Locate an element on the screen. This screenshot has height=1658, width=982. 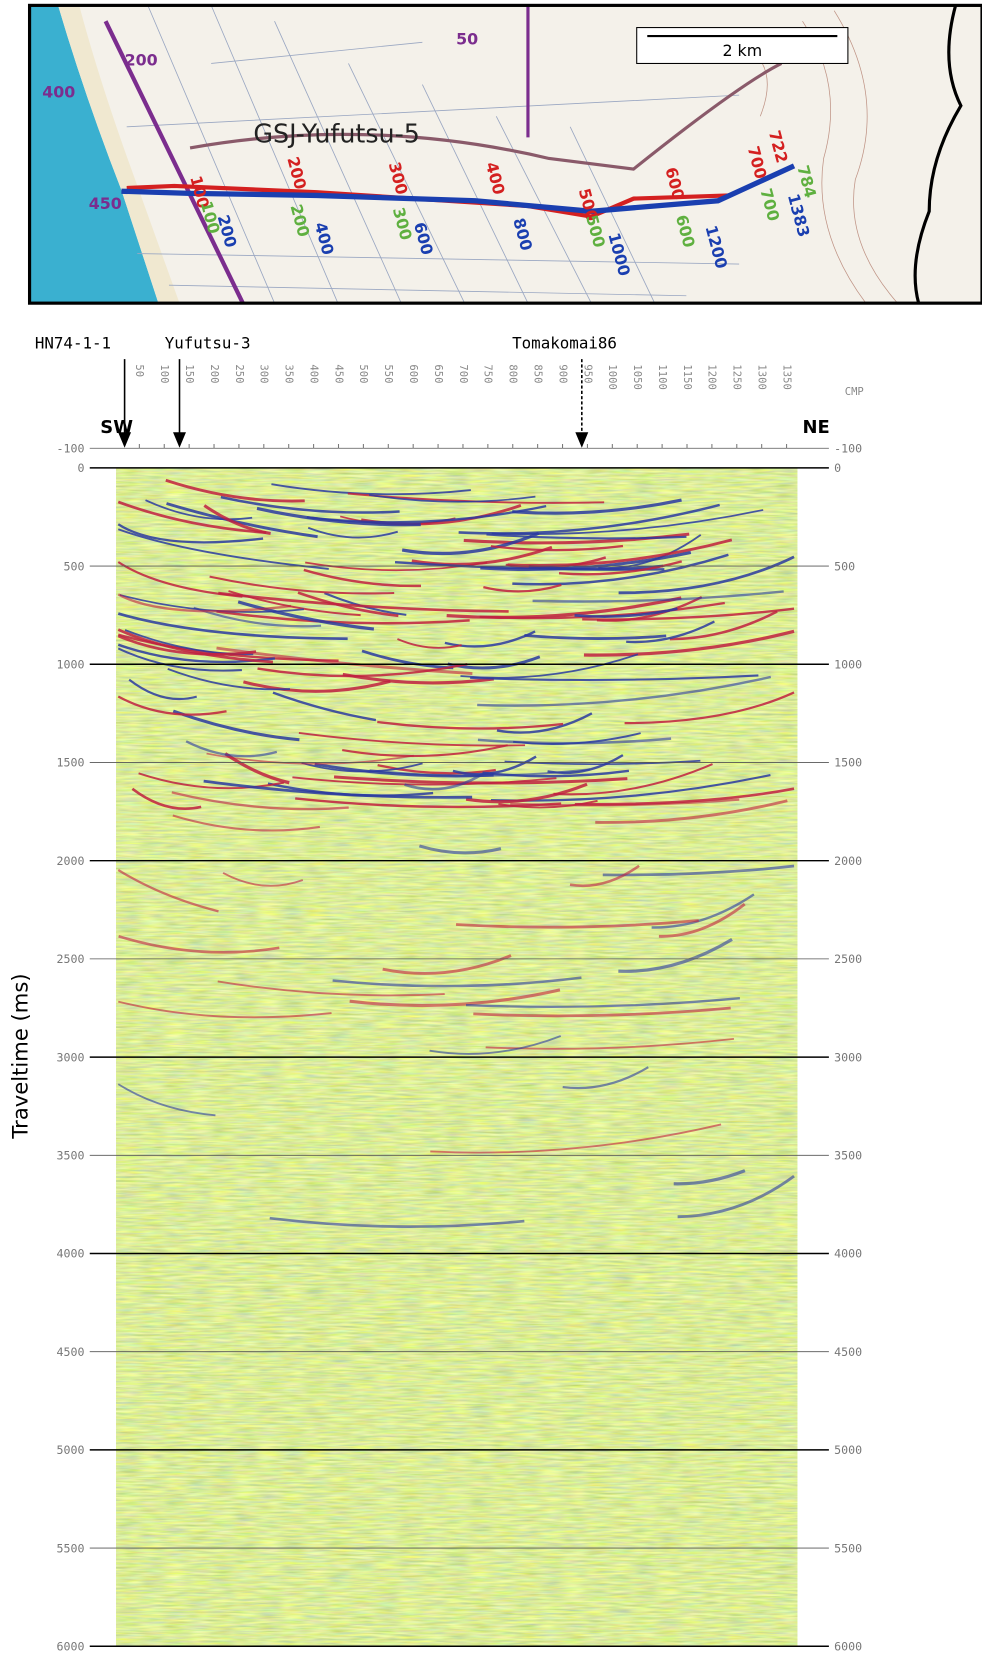
x-tick-label: 400 is located at coordinates (313, 373).